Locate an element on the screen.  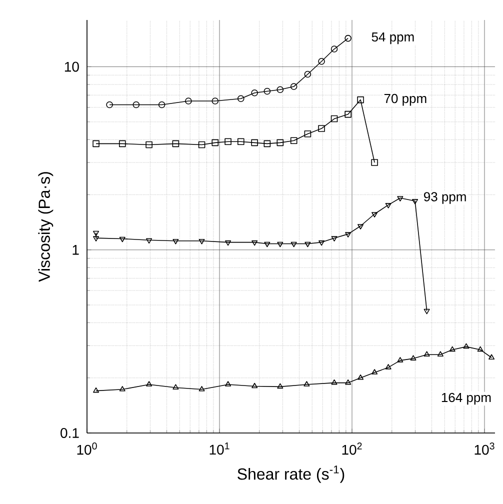
text: 164 ppm is located at coordinates (466, 398).